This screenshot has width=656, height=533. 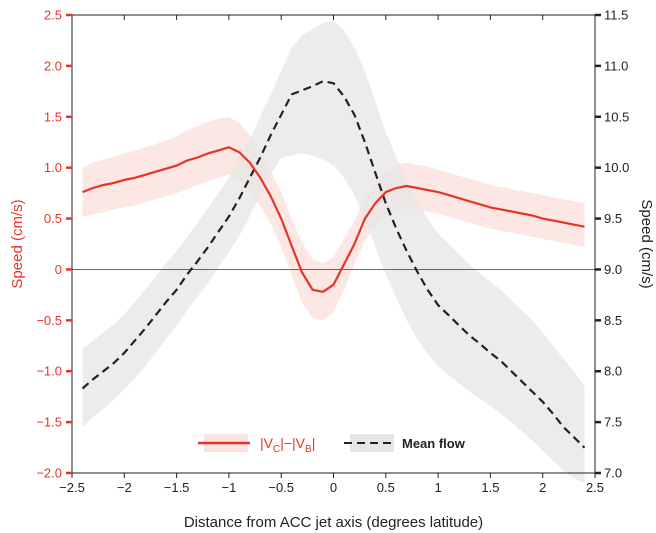 I want to click on y-right-tick-label: 10.5, so click(x=616, y=116).